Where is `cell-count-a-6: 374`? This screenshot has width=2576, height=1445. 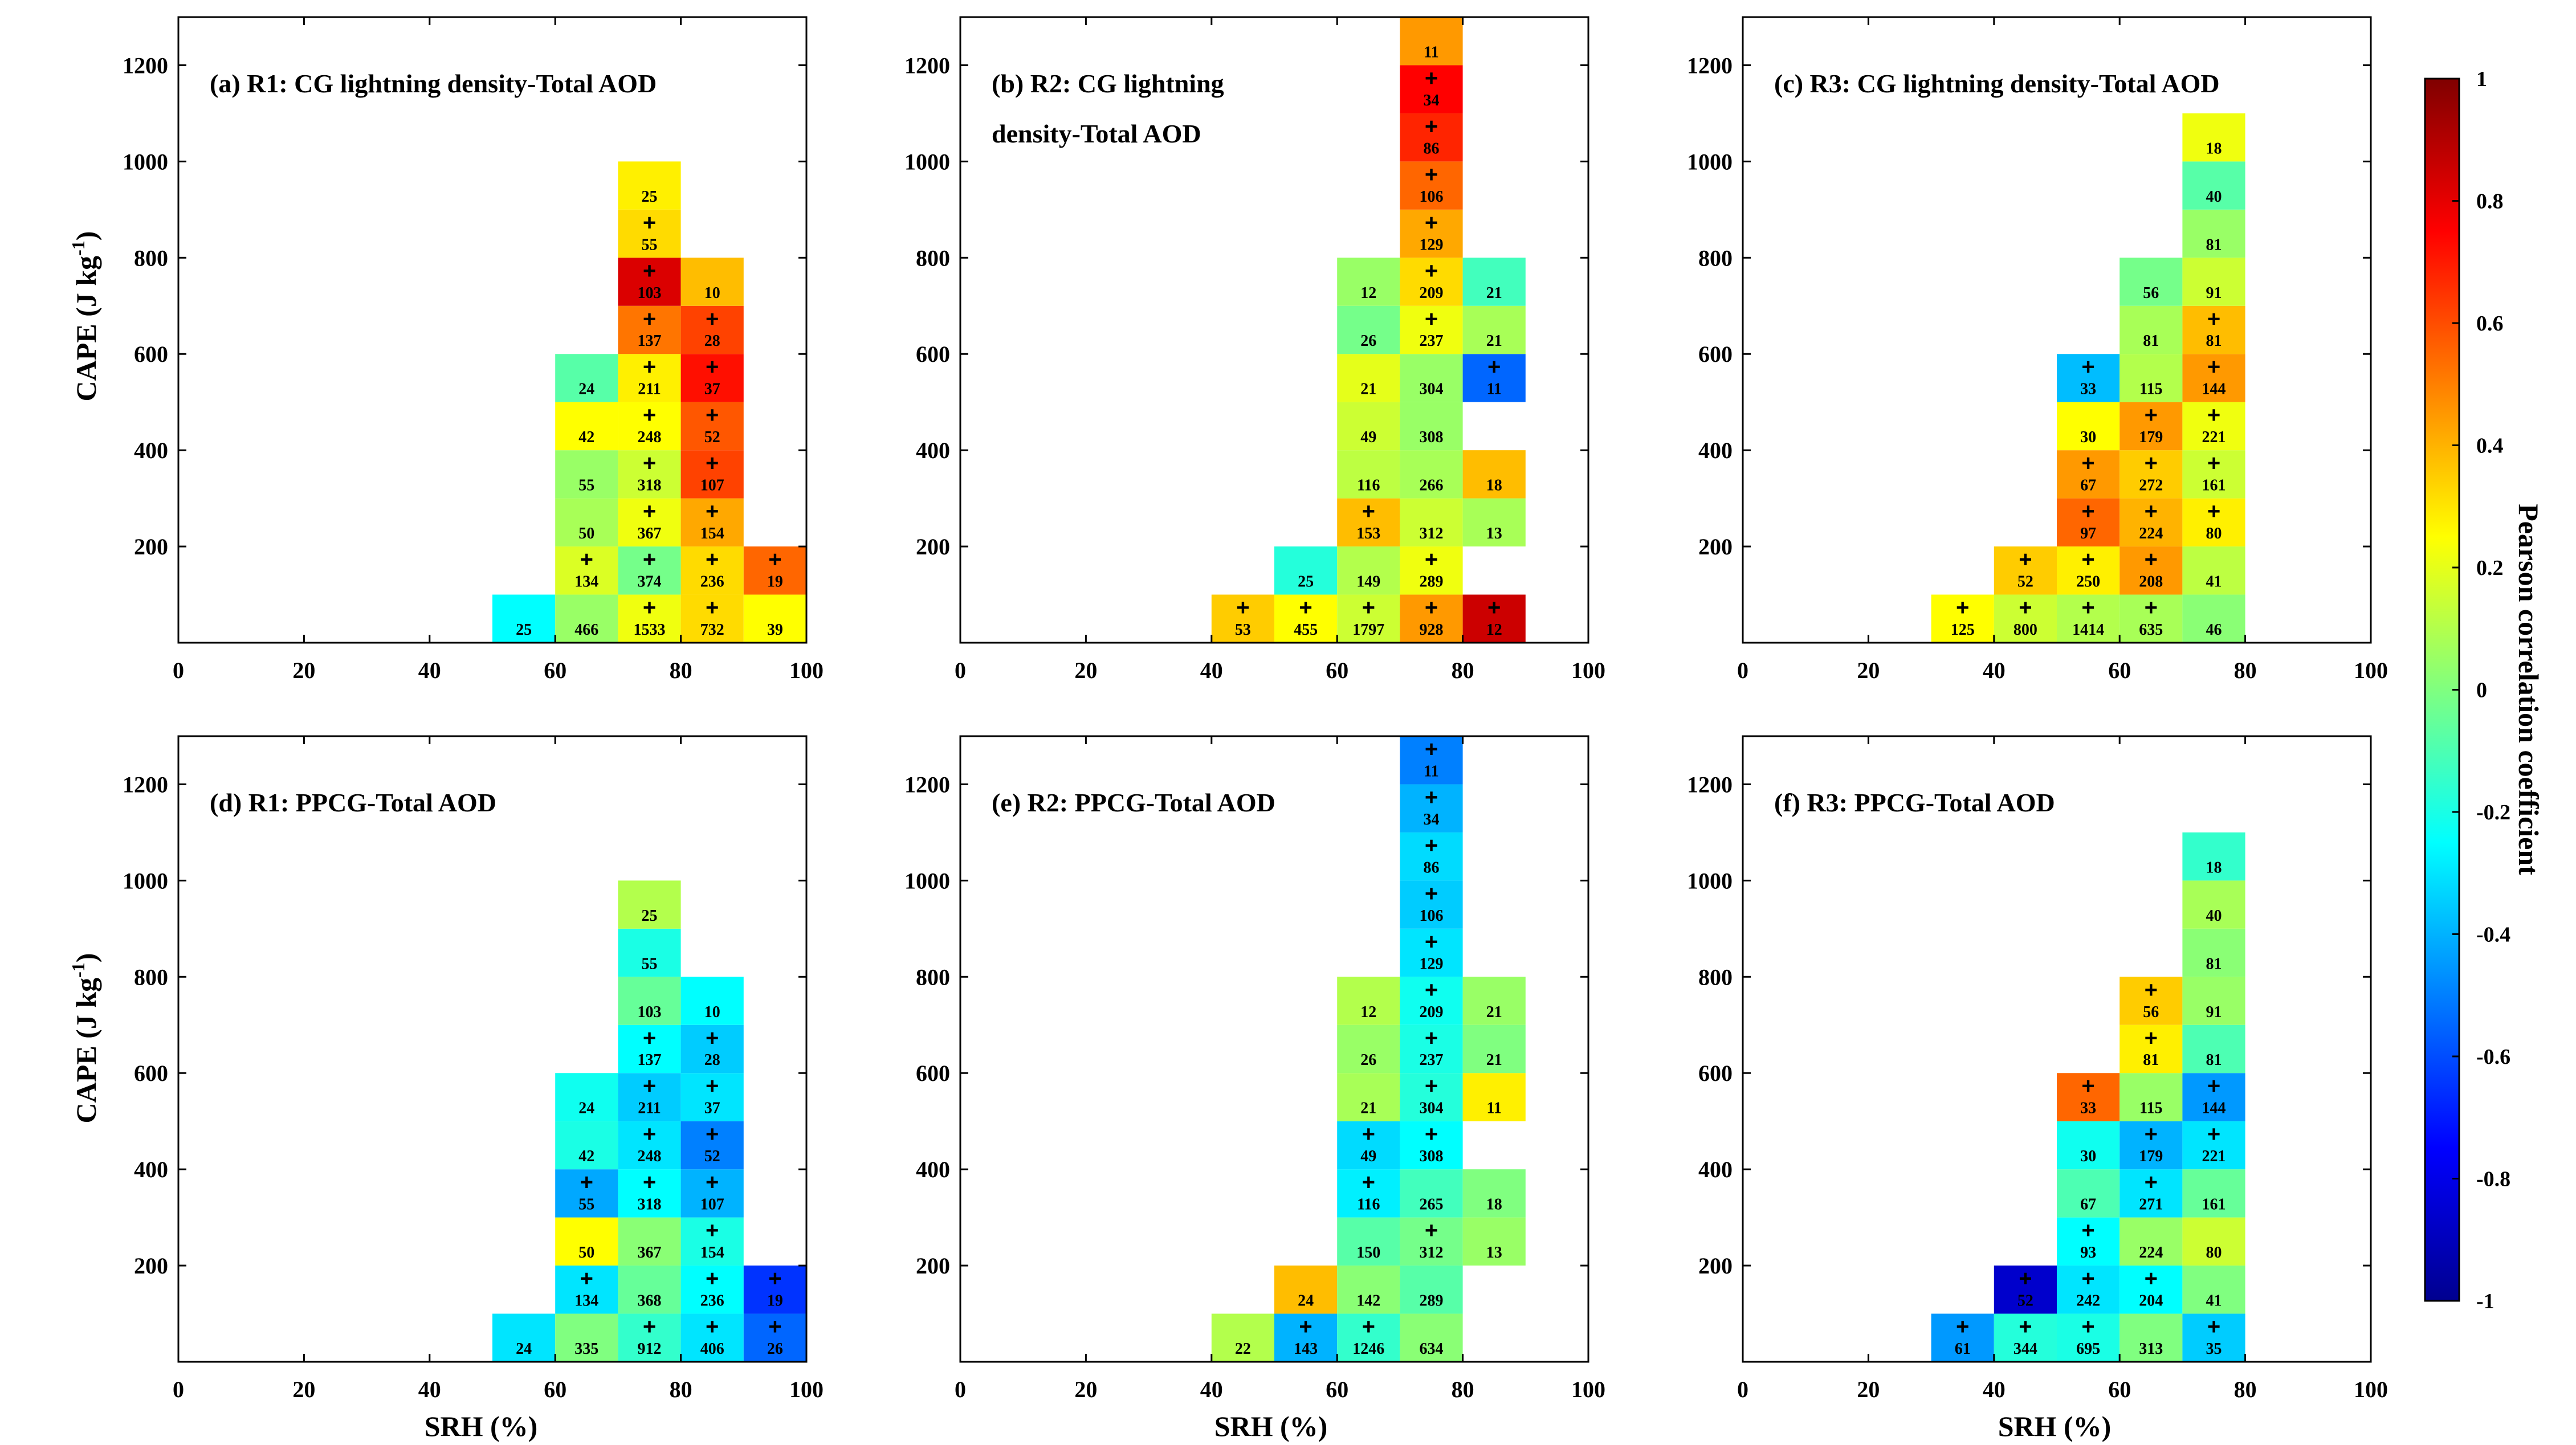 cell-count-a-6: 374 is located at coordinates (650, 582).